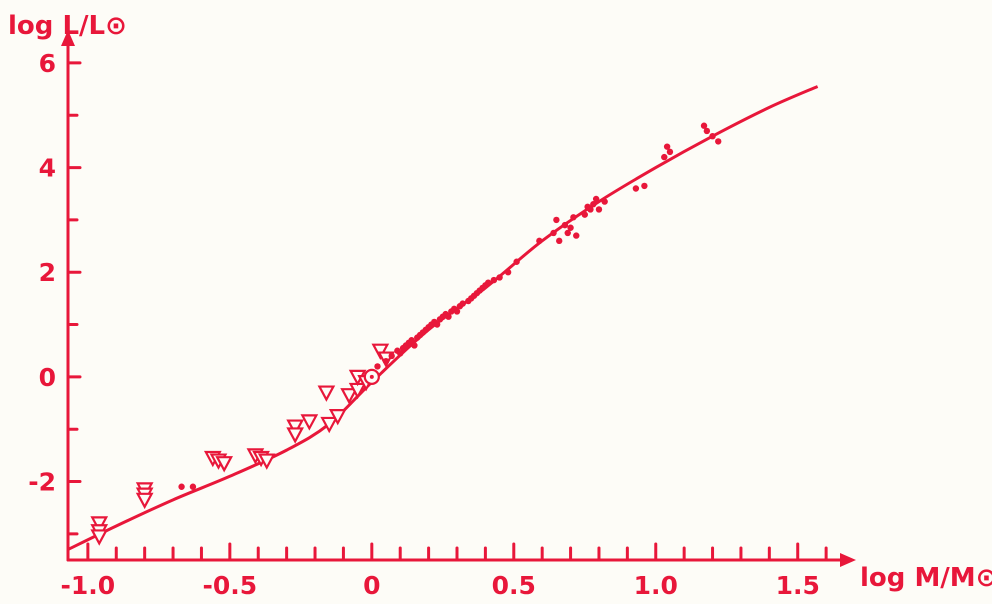 This screenshot has height=604, width=992. I want to click on x-axis-arrowhead, so click(848, 560).